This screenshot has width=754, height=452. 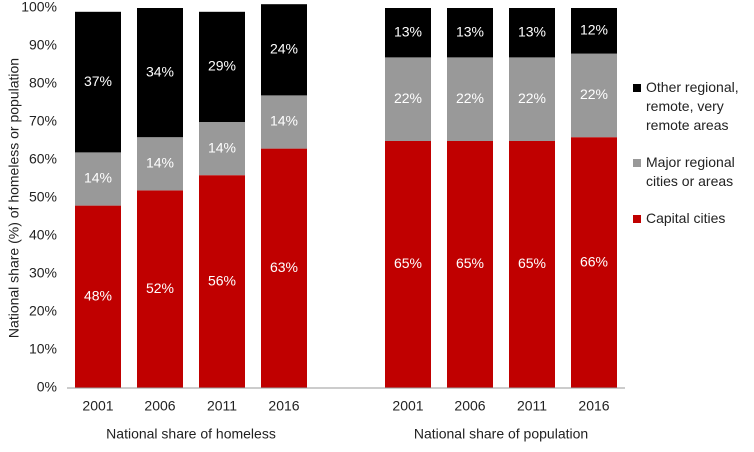 I want to click on value-label: 12%, so click(x=594, y=30).